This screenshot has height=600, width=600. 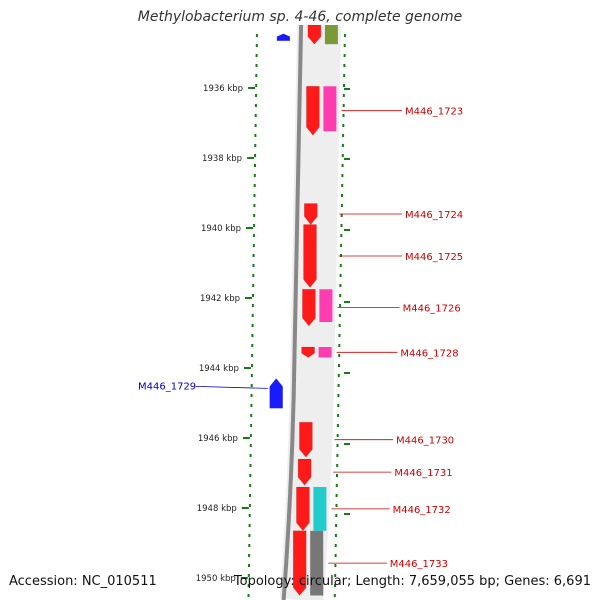 What do you see at coordinates (292, 312) in the screenshot?
I see `backbone-line` at bounding box center [292, 312].